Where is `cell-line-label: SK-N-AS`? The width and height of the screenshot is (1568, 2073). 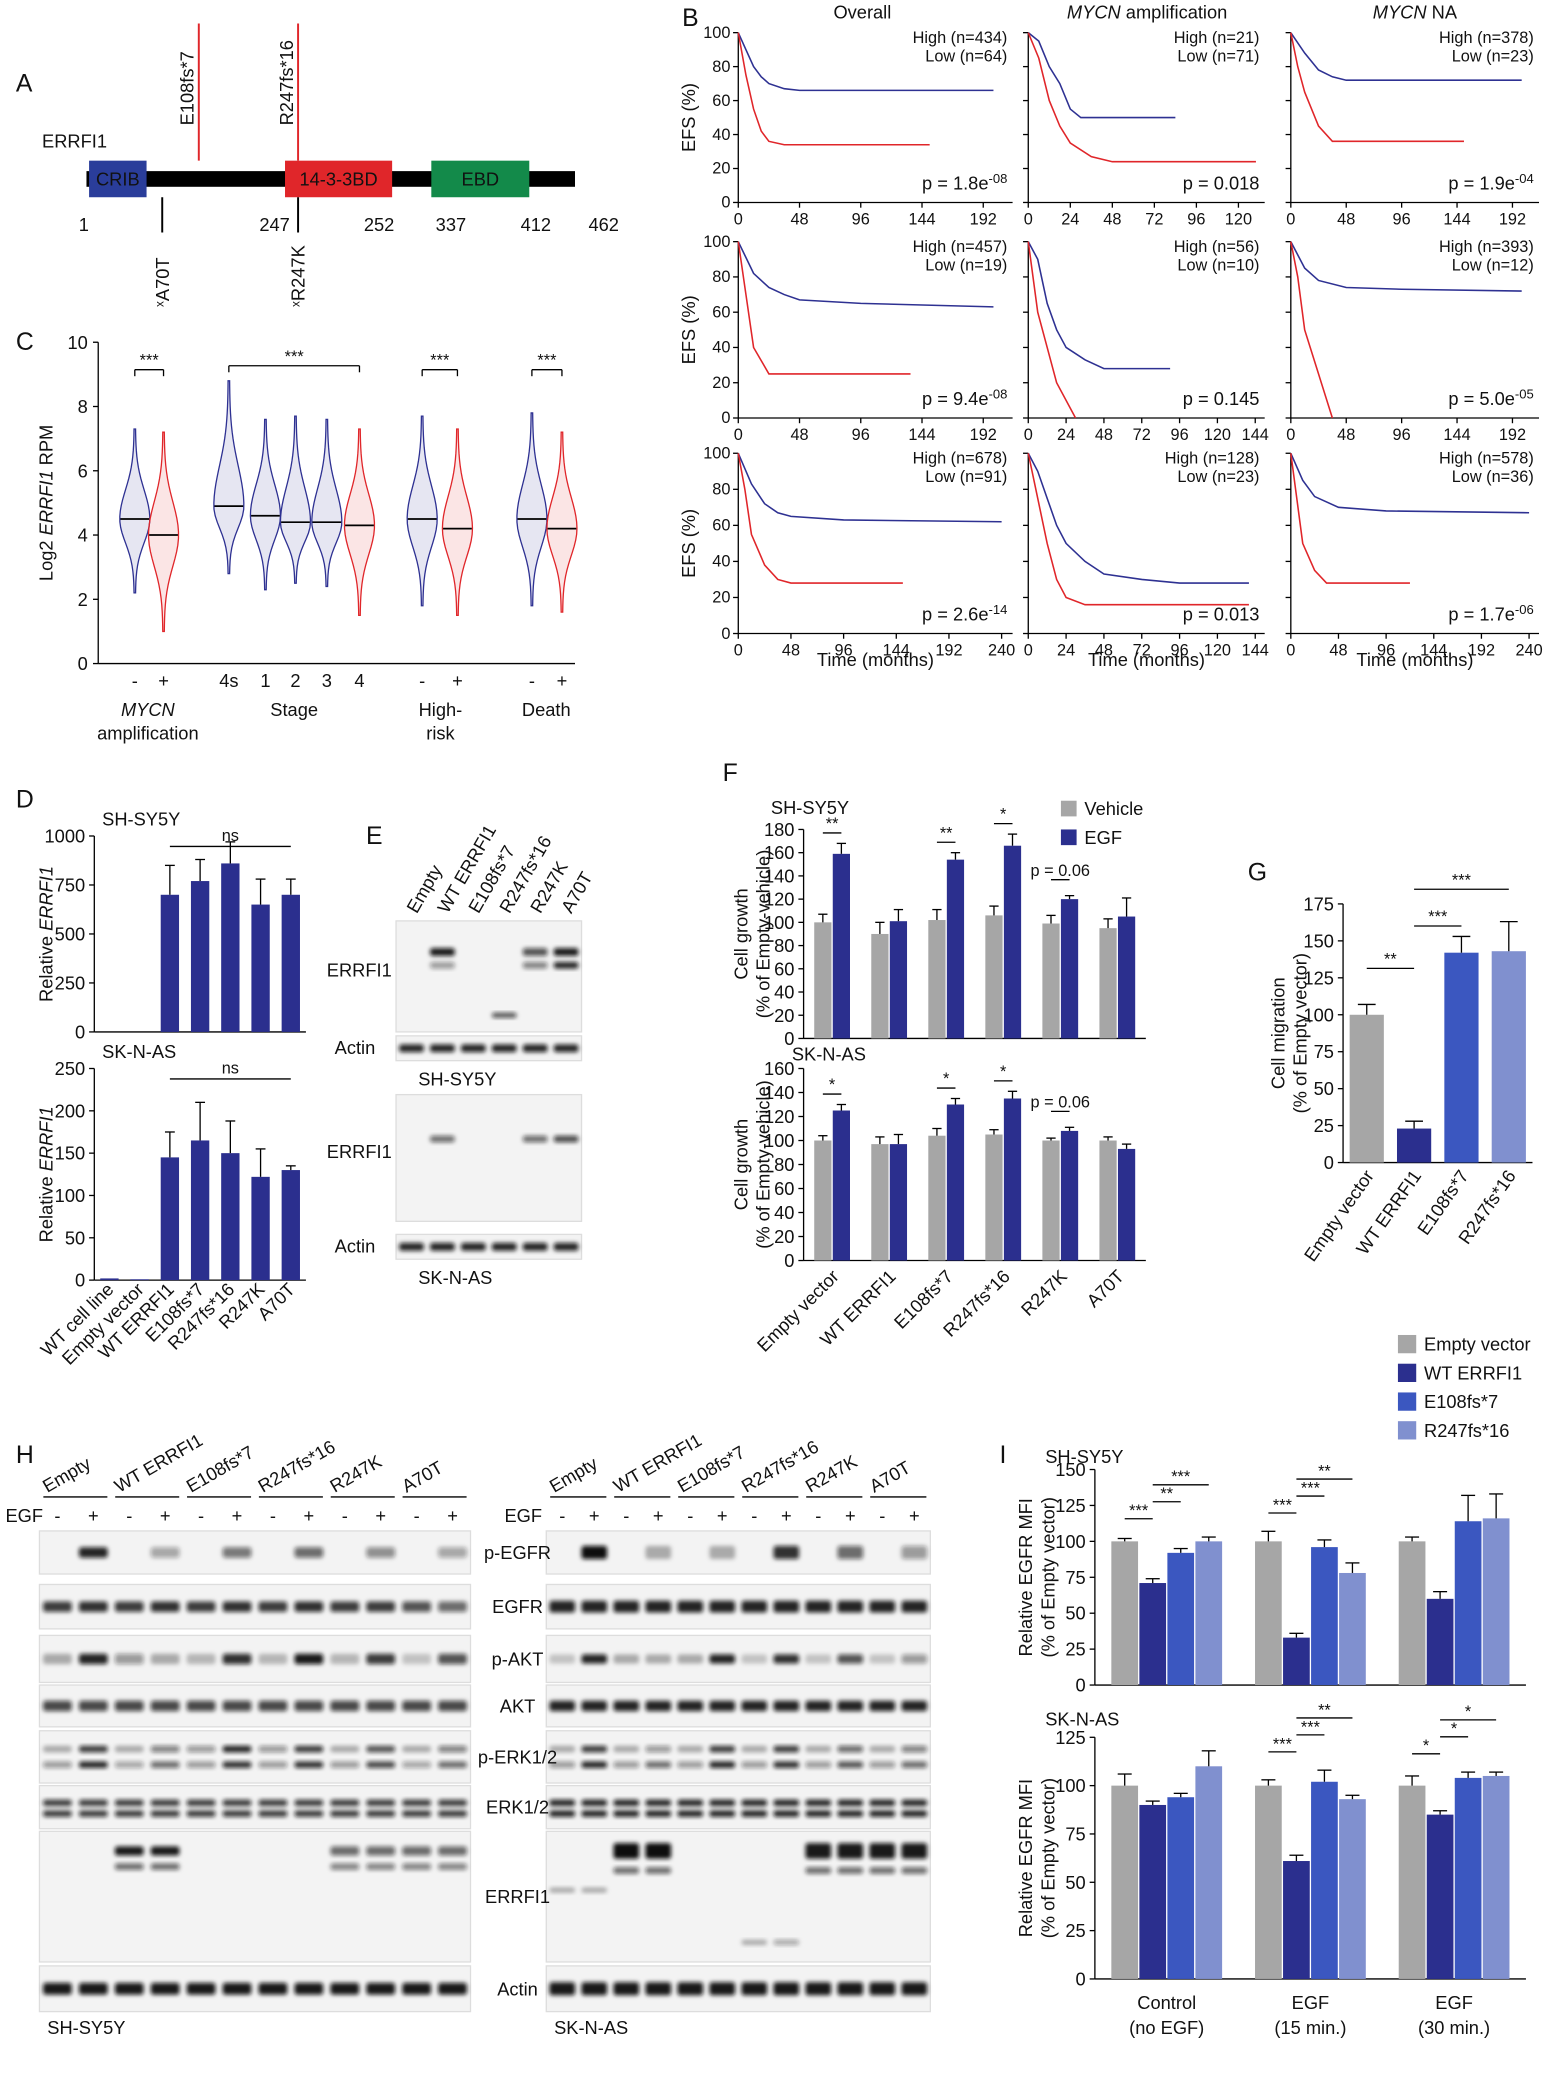
cell-line-label: SK-N-AS is located at coordinates (591, 2027).